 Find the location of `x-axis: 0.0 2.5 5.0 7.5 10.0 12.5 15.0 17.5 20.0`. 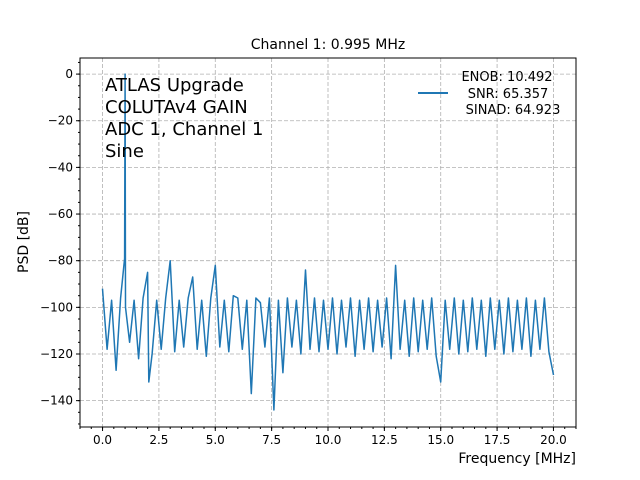

x-axis: 0.0 2.5 5.0 7.5 10.0 12.5 15.0 17.5 20.0 is located at coordinates (328, 437).